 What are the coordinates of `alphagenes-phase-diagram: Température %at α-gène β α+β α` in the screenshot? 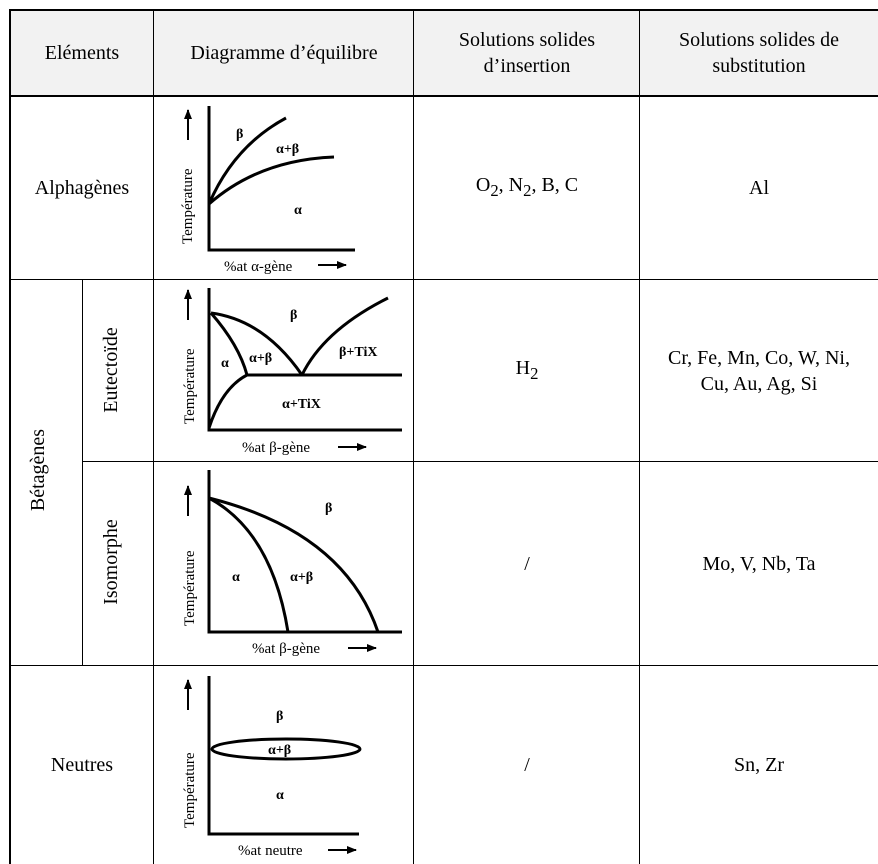 It's located at (267, 190).